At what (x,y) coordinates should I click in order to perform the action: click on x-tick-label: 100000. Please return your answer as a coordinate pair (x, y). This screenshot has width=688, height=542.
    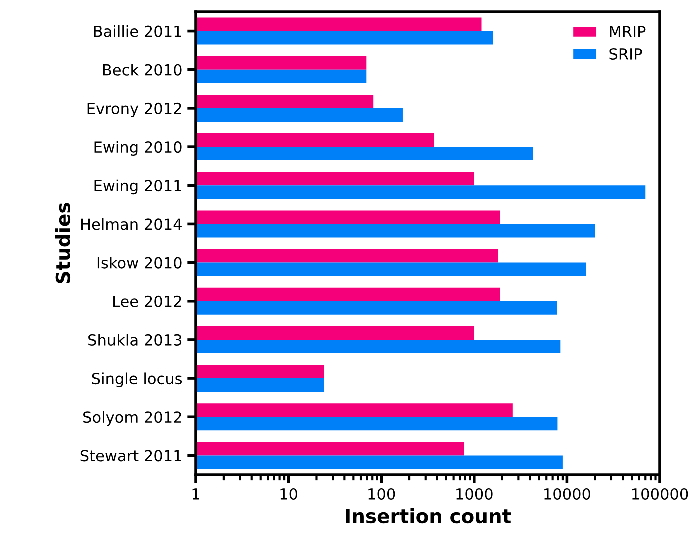
    Looking at the image, I should click on (660, 494).